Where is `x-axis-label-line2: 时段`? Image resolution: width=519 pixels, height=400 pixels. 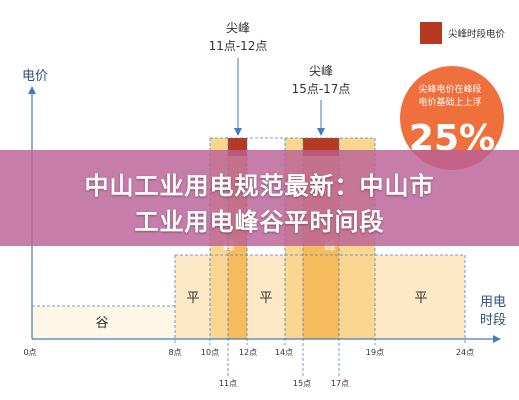 x-axis-label-line2: 时段 is located at coordinates (493, 320).